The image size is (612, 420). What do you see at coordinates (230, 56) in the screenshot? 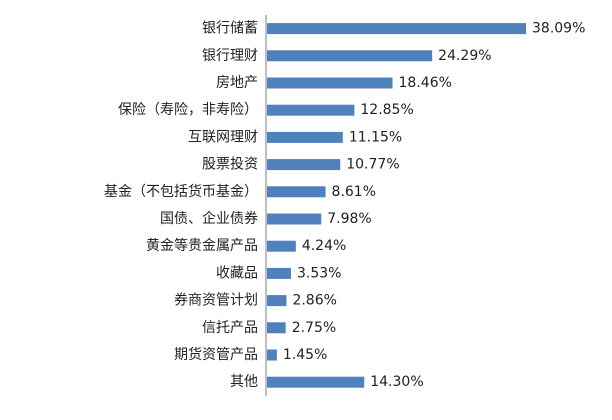
I see `category-label: 银行理财` at bounding box center [230, 56].